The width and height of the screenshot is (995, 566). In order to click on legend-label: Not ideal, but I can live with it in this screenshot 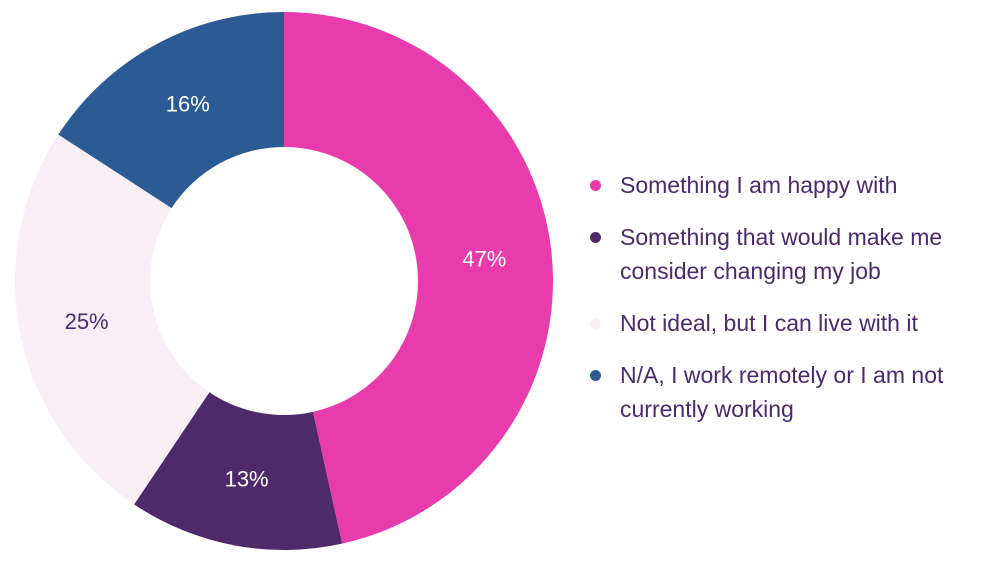, I will do `click(769, 323)`.